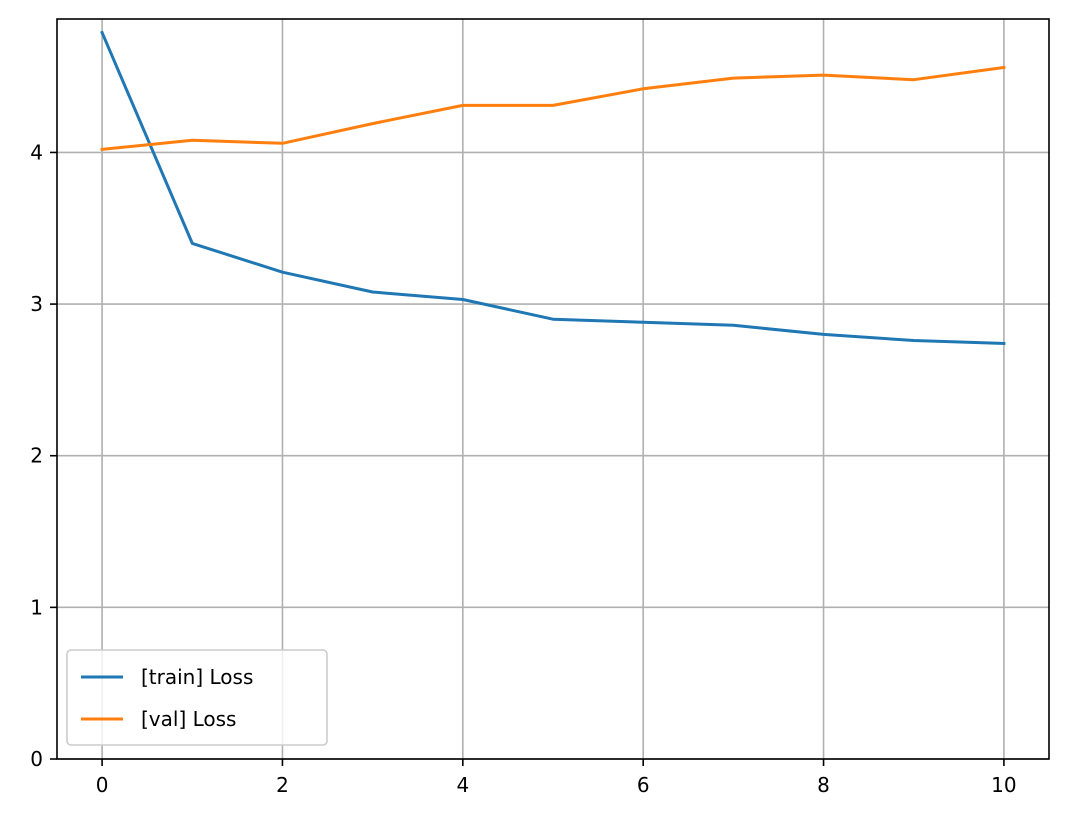  I want to click on y-tick-label: 0, so click(36, 759).